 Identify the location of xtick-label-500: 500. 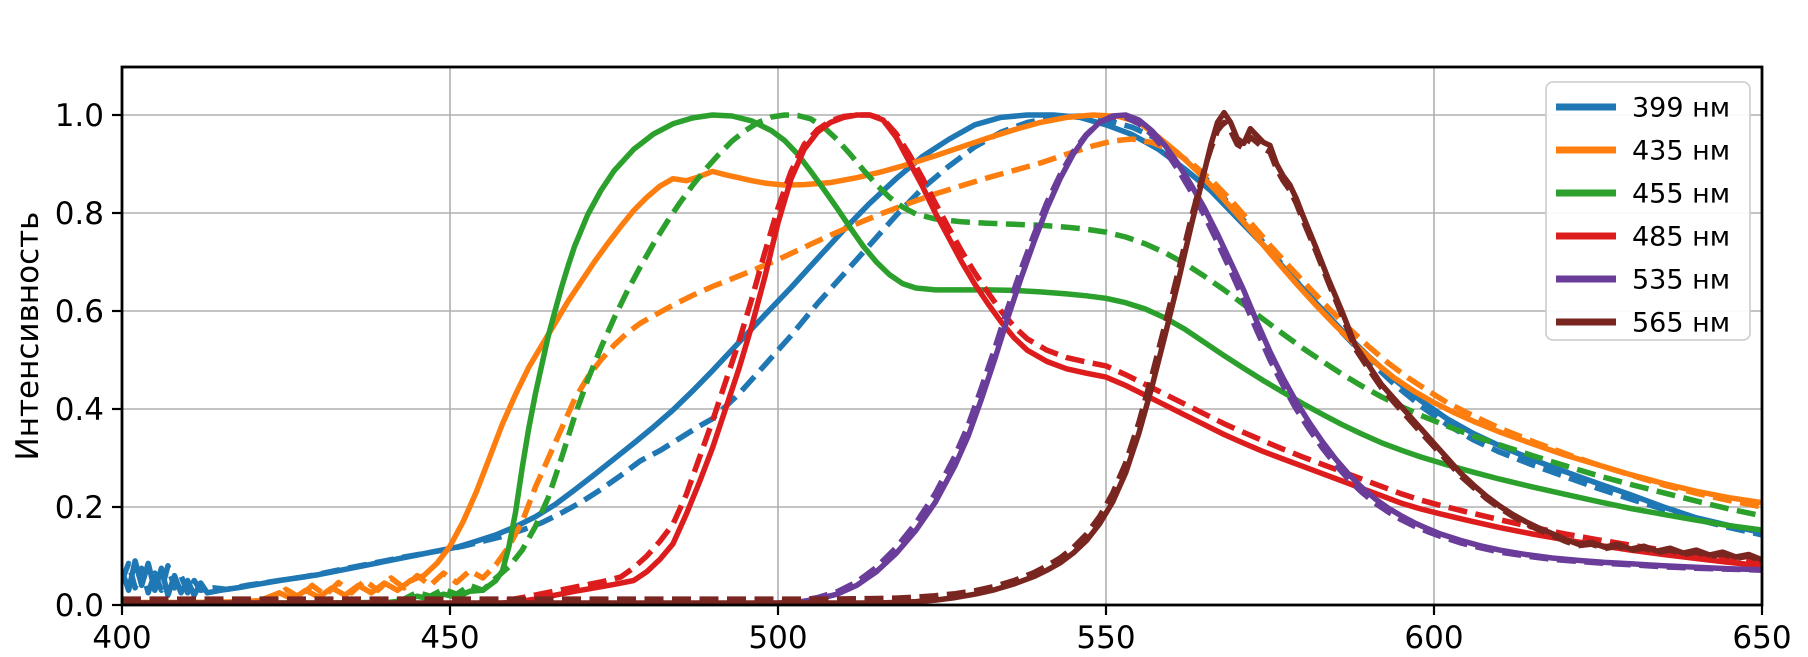
(777, 638).